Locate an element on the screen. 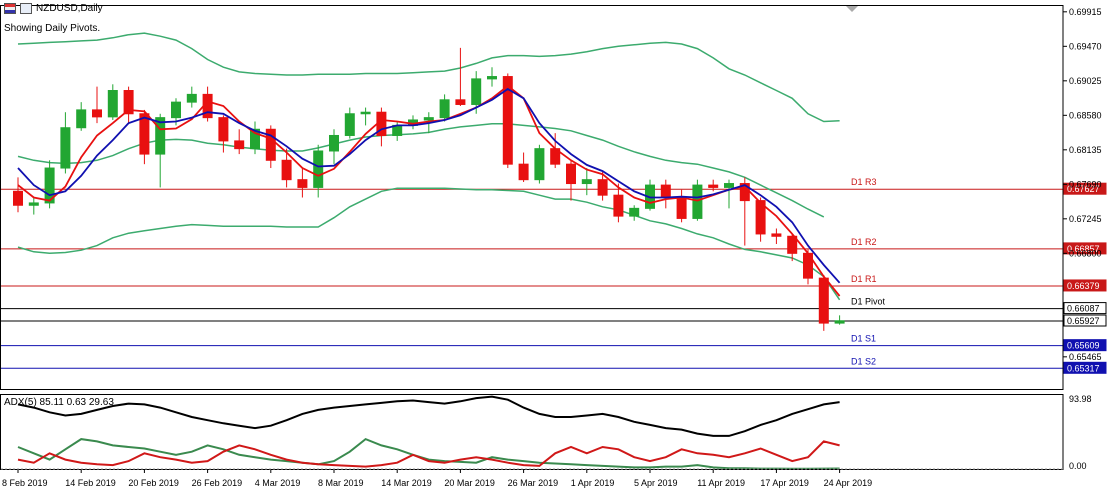 The height and width of the screenshot is (500, 1115). pivot-level-label: D1 R3 is located at coordinates (864, 182).